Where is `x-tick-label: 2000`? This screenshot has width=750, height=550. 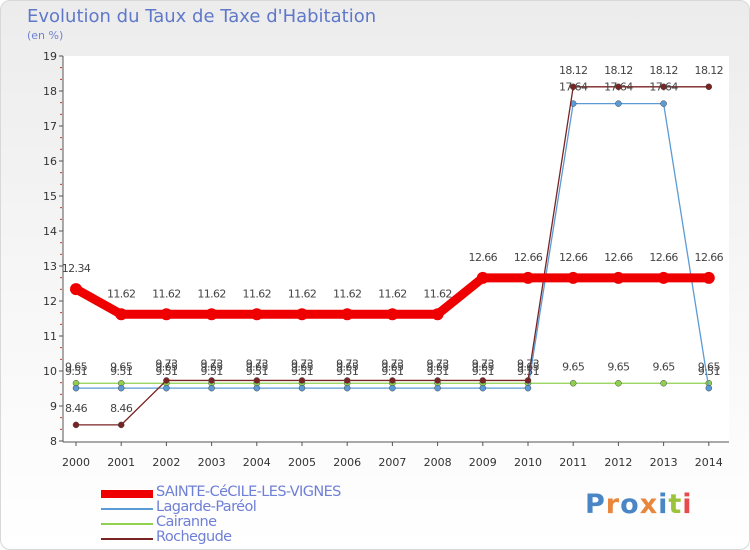 x-tick-label: 2000 is located at coordinates (76, 462).